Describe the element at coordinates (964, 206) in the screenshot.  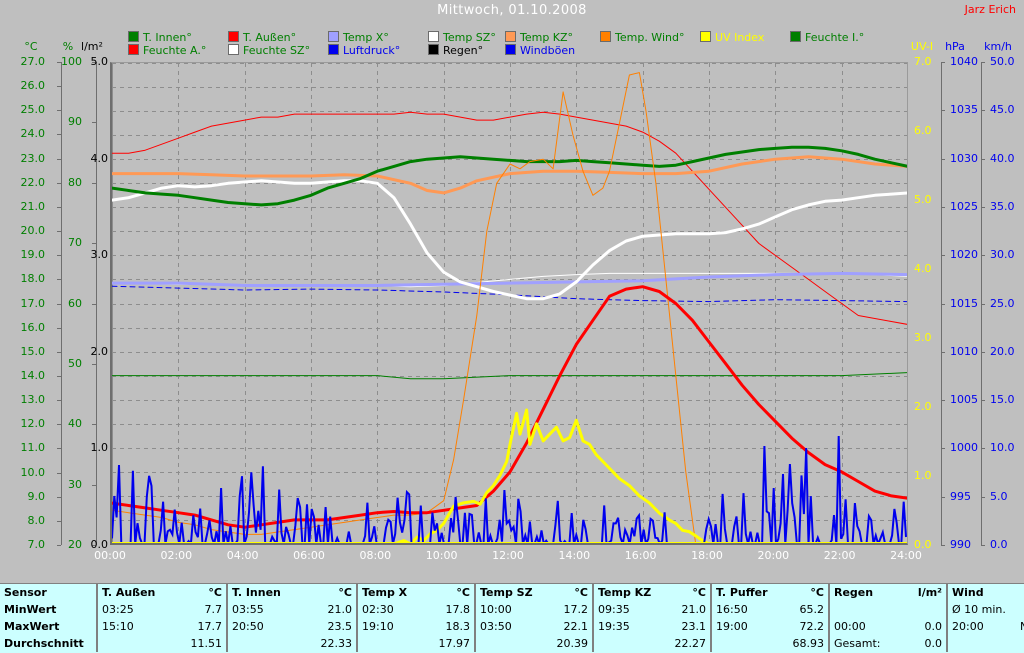
I see `axis-tick-label: 1025` at that location.